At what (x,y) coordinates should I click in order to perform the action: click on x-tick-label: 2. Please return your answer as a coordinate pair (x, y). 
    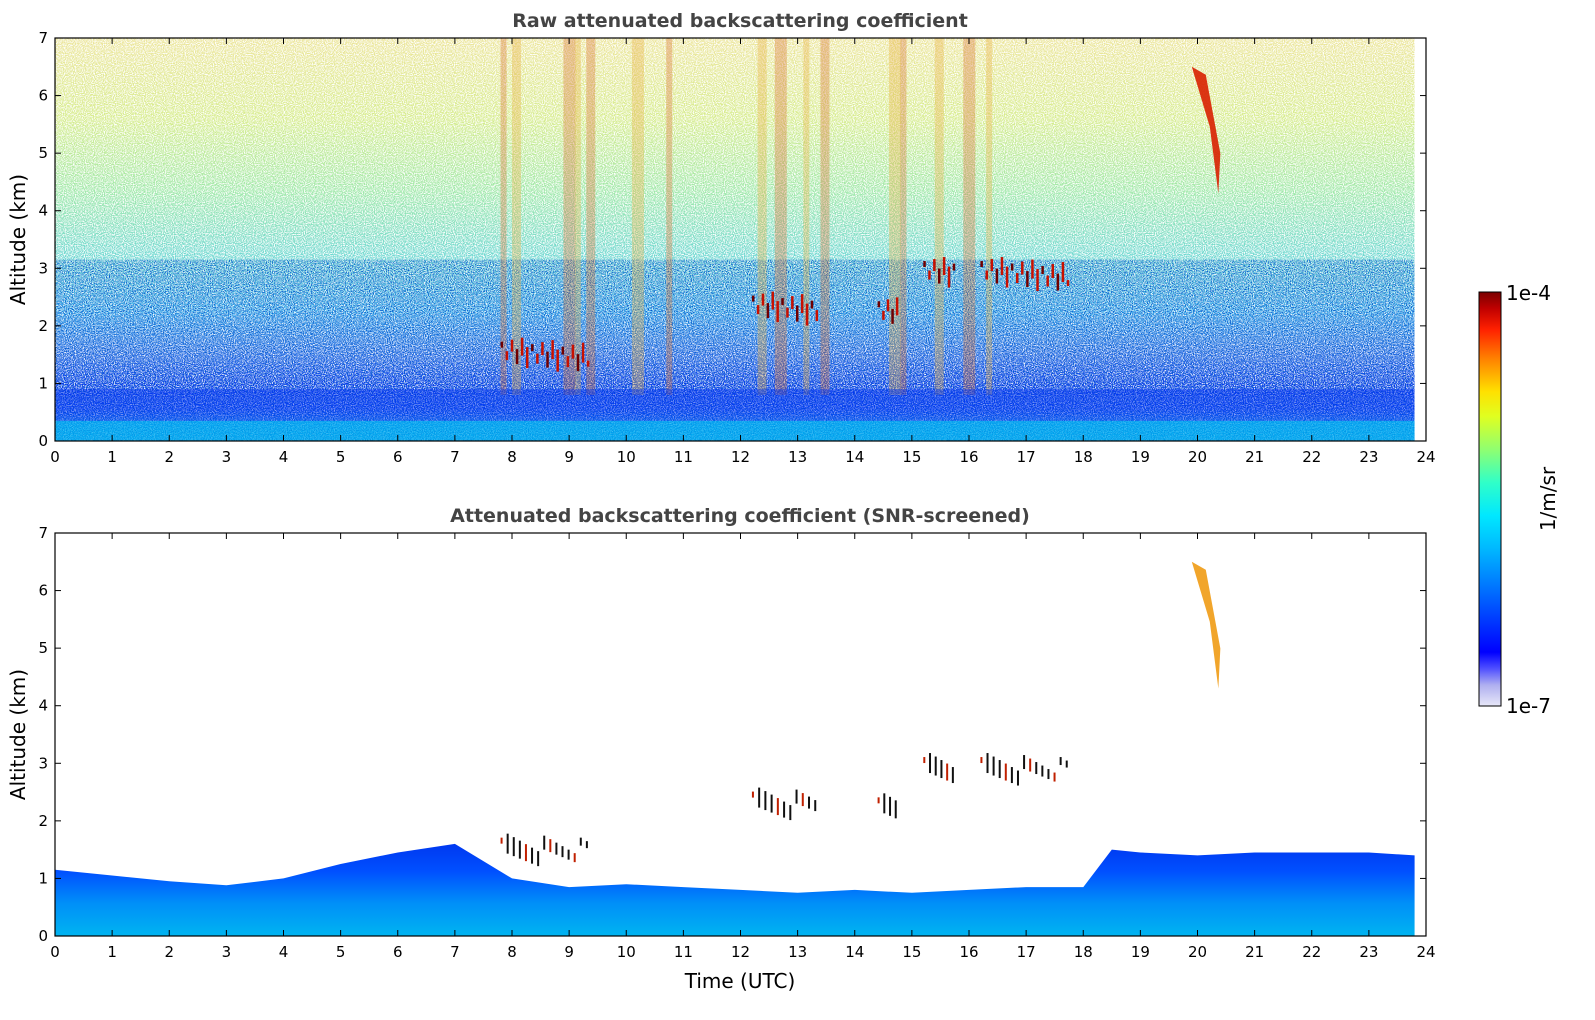
    Looking at the image, I should click on (169, 457).